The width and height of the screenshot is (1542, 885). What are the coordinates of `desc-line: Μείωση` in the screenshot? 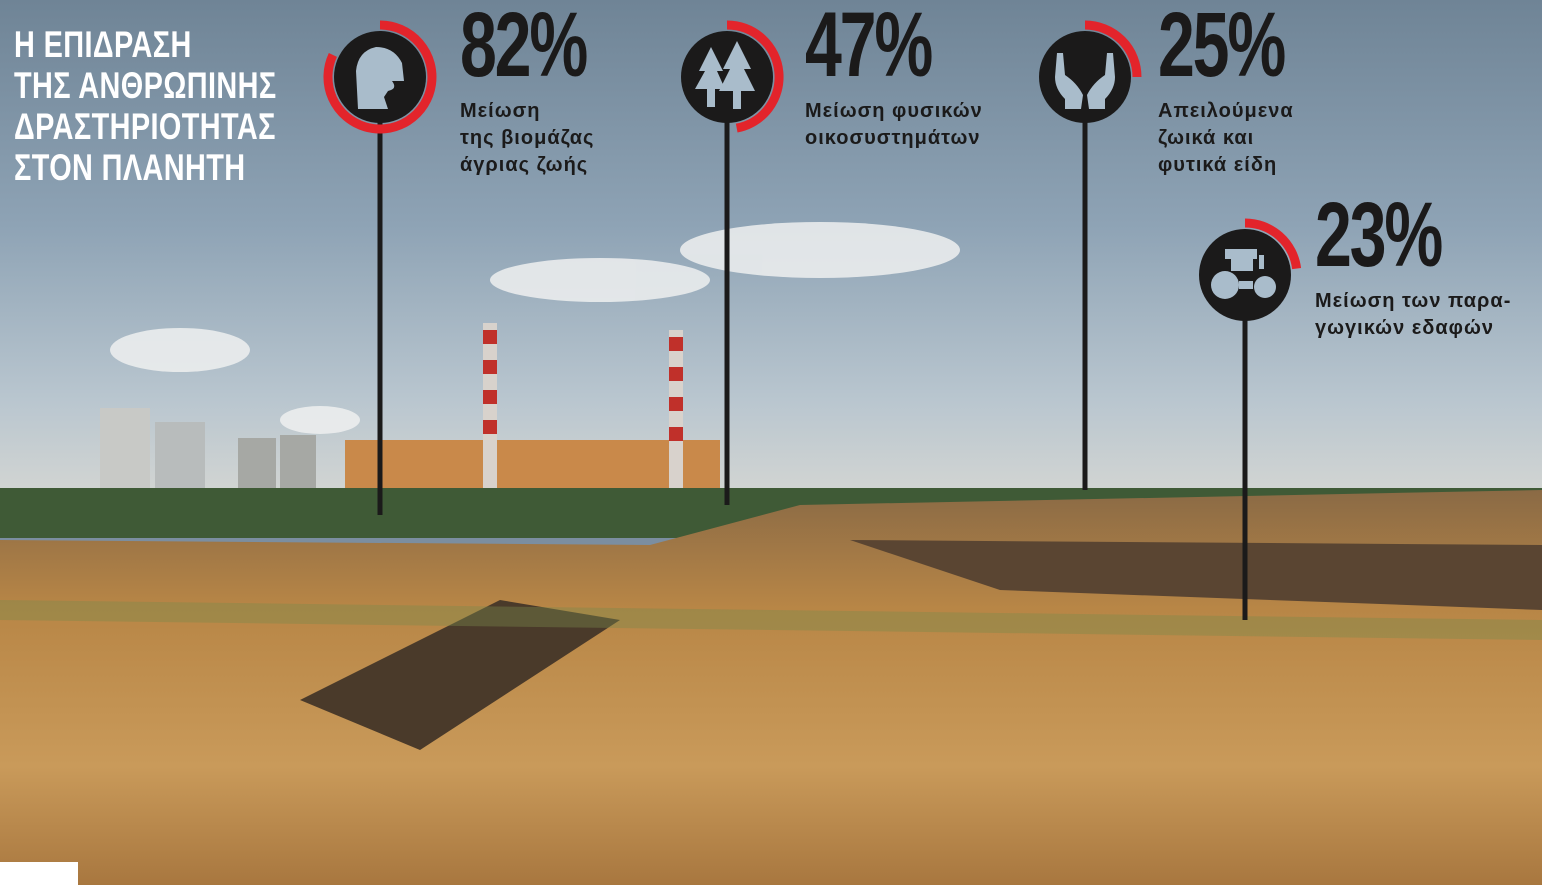 It's located at (500, 111).